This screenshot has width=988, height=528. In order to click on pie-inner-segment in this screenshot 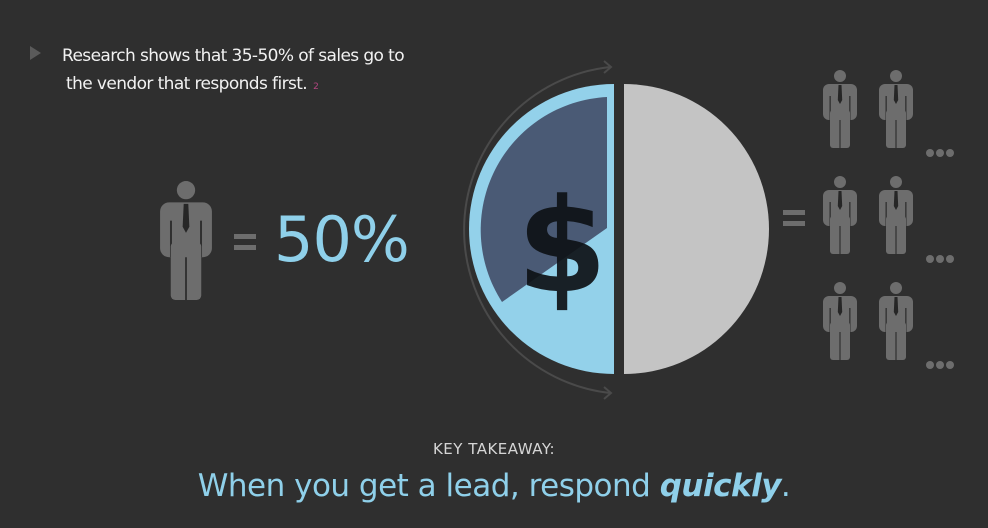, I will do `click(543, 199)`.